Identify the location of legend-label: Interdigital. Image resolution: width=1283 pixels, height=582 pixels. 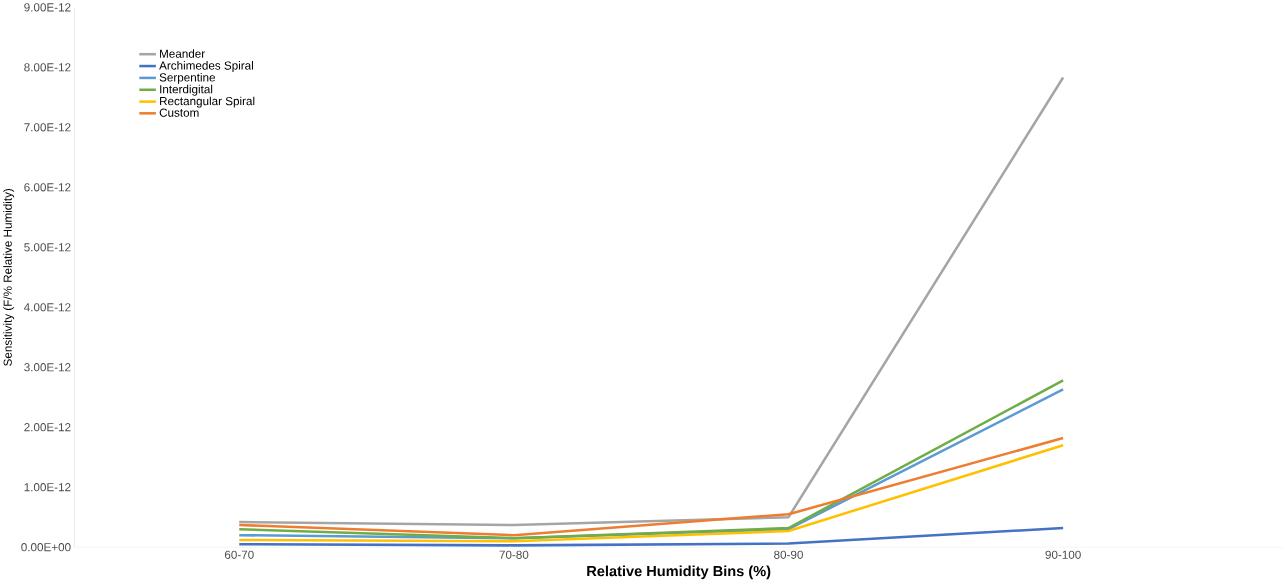
(186, 90).